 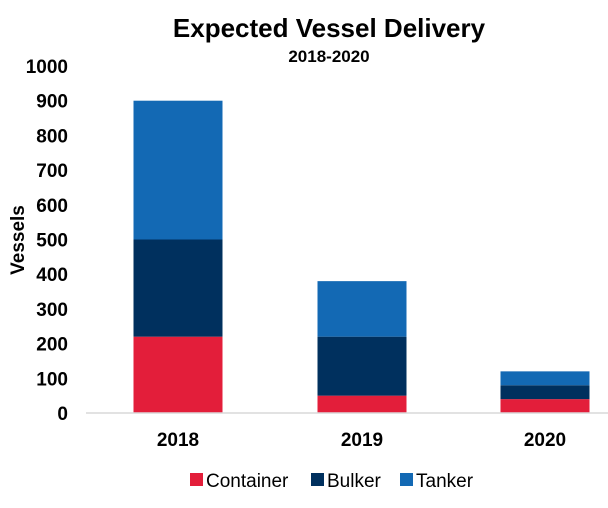 I want to click on bar-tanker-2020, so click(x=545, y=378).